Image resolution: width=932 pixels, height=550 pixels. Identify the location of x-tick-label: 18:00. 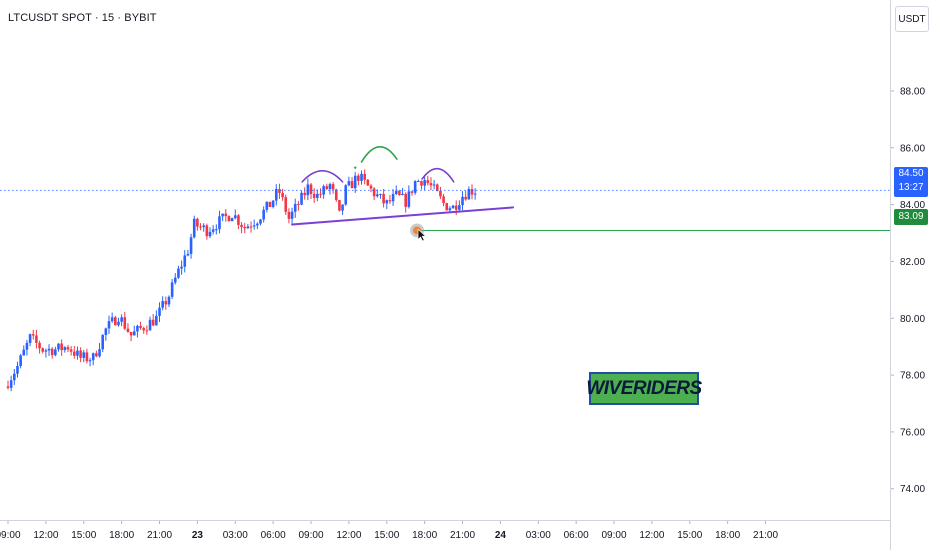
(121, 535).